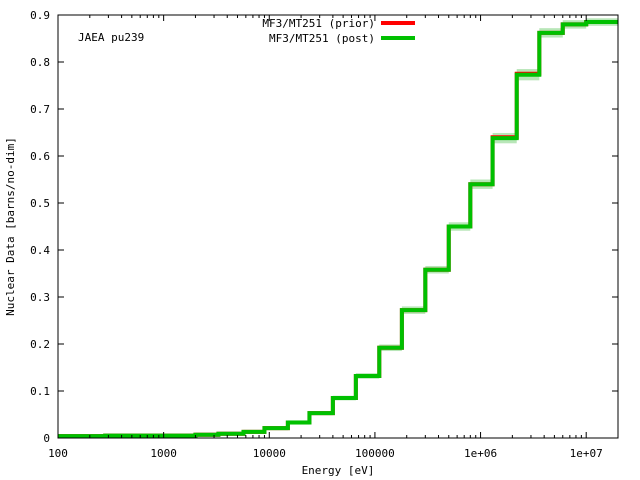 The height and width of the screenshot is (480, 640). What do you see at coordinates (58, 453) in the screenshot?
I see `x-tick-label: 100` at bounding box center [58, 453].